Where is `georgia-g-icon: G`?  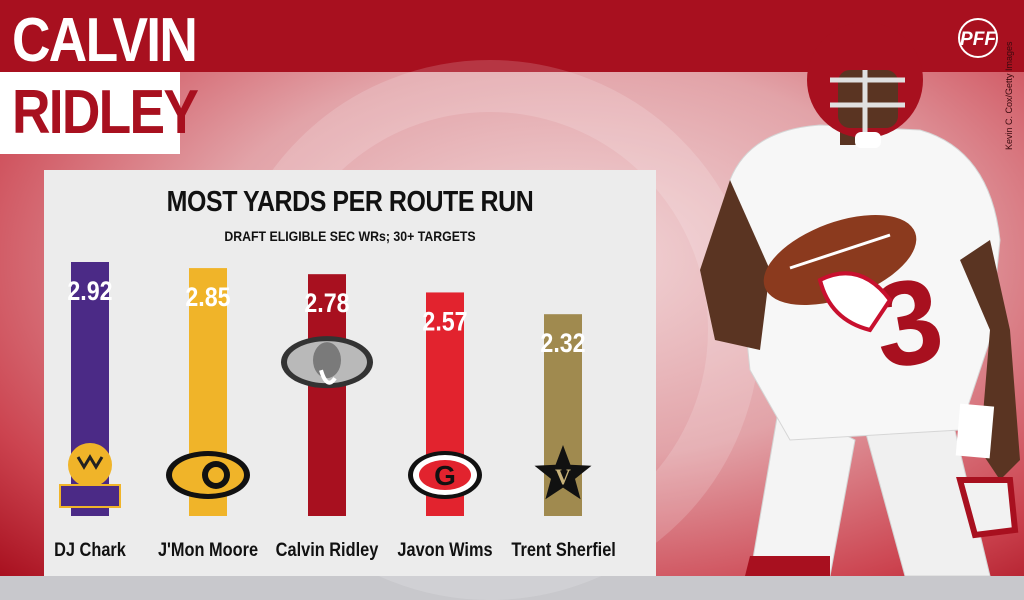
georgia-g-icon: G is located at coordinates (445, 475).